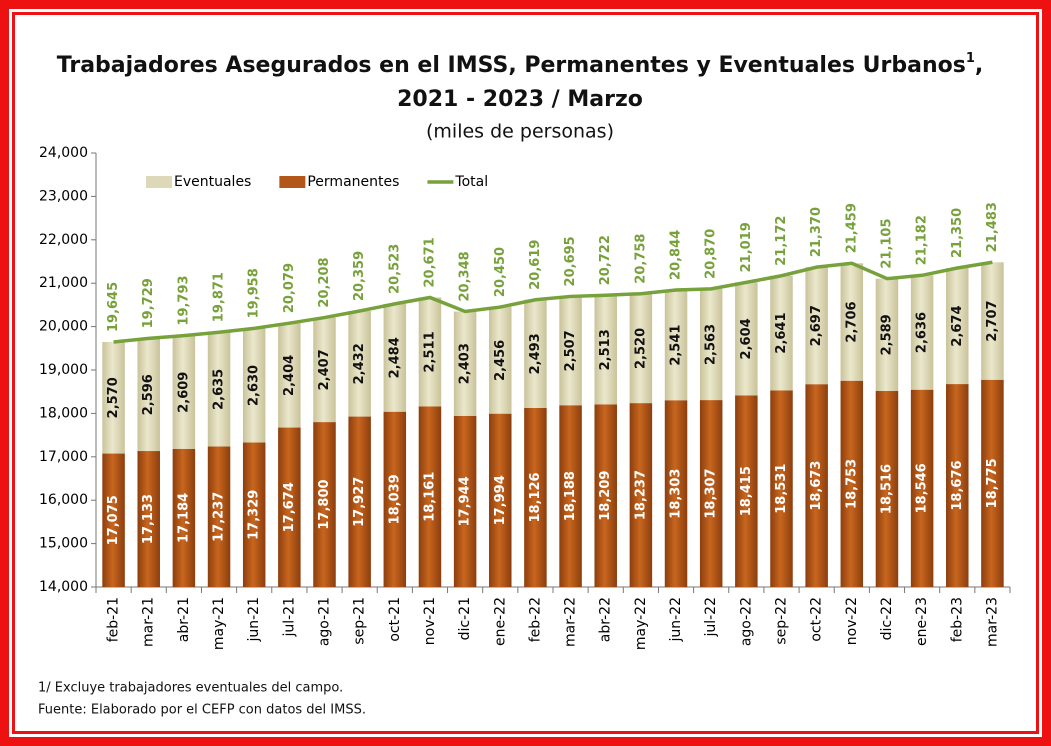 The height and width of the screenshot is (746, 1051). I want to click on x-tick-label: jul-22, so click(711, 617).